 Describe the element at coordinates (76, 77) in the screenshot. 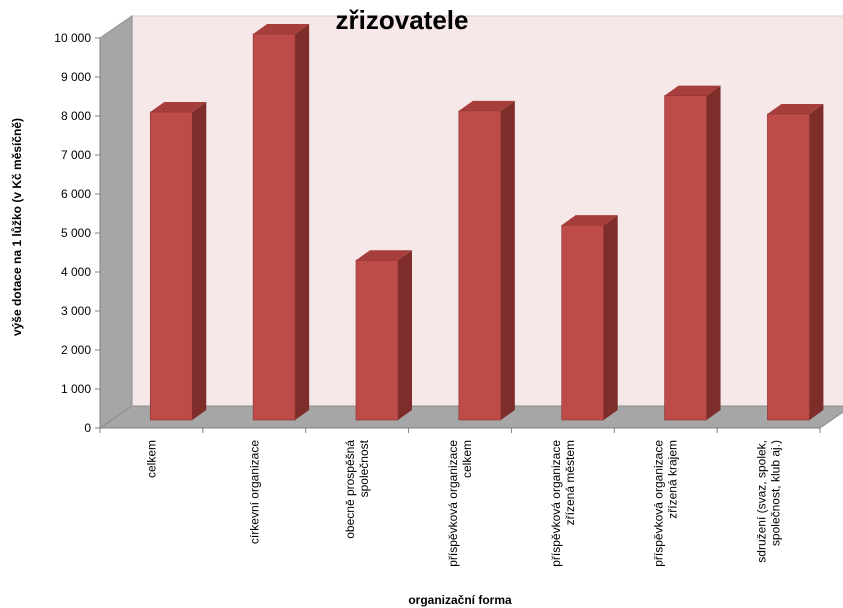

I see `y-tick-label: 9 000` at that location.